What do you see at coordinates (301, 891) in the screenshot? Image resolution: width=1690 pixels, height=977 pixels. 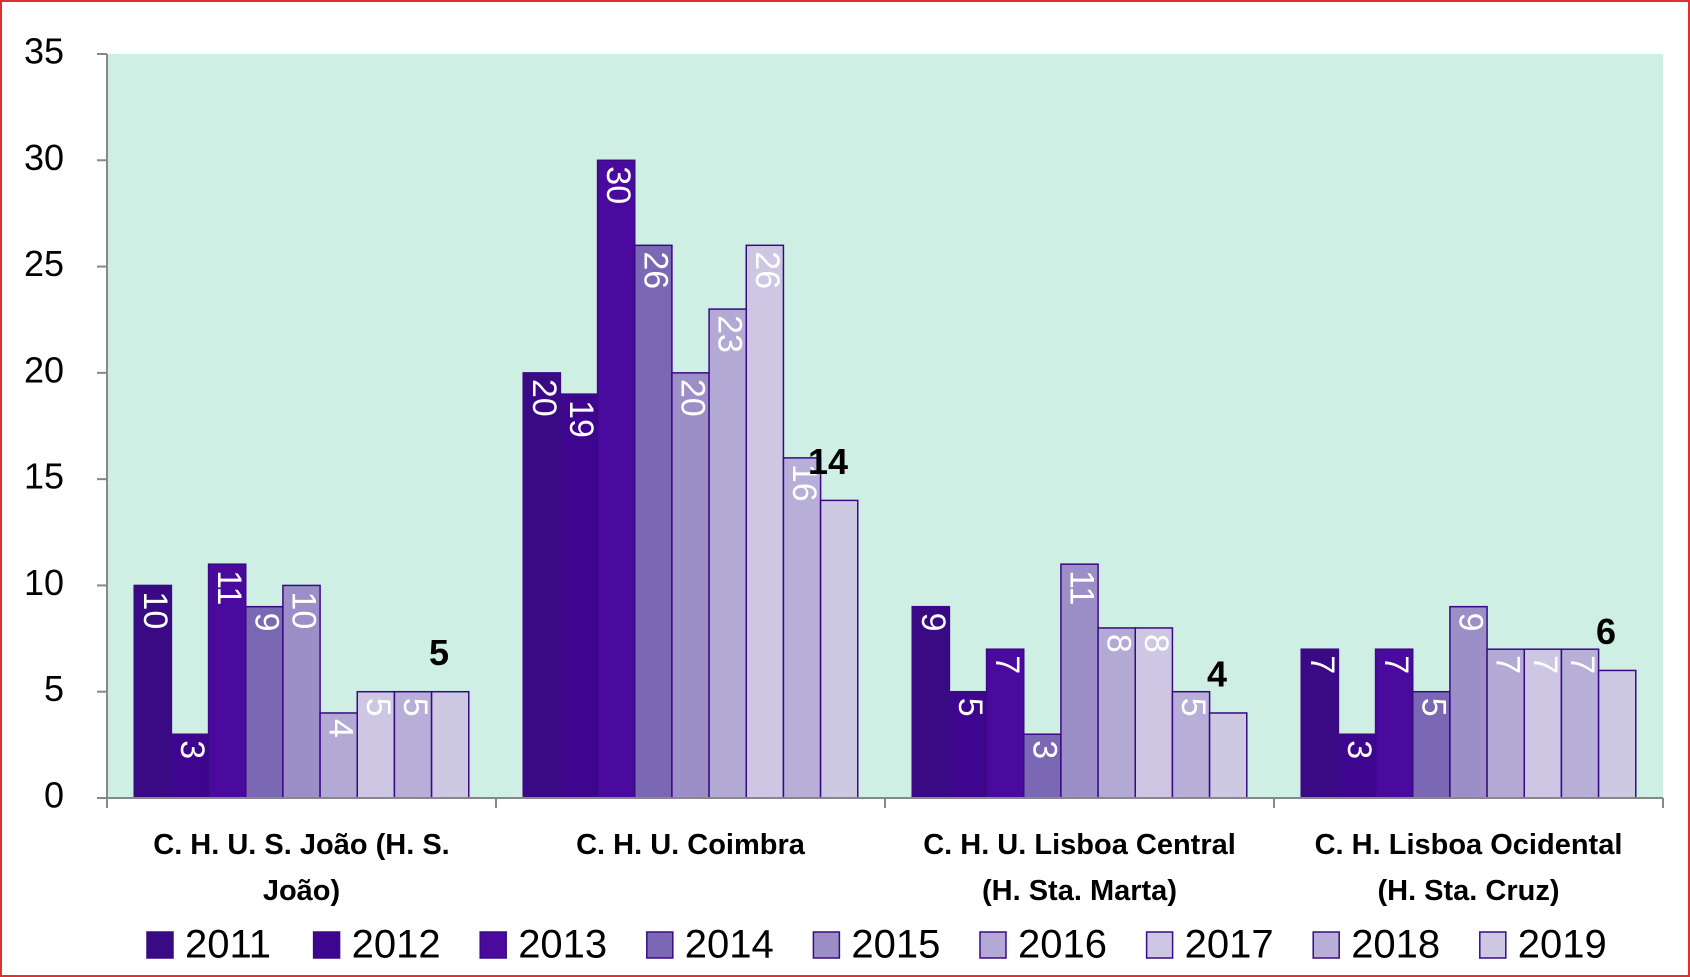 I see `x-tick-label-line: João)` at bounding box center [301, 891].